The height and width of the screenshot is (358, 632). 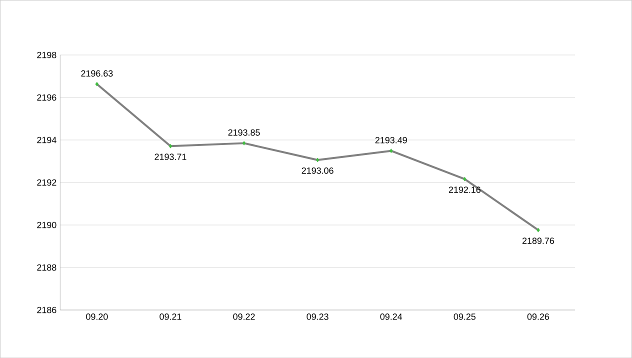 What do you see at coordinates (97, 316) in the screenshot?
I see `x-tick-label: 09.20` at bounding box center [97, 316].